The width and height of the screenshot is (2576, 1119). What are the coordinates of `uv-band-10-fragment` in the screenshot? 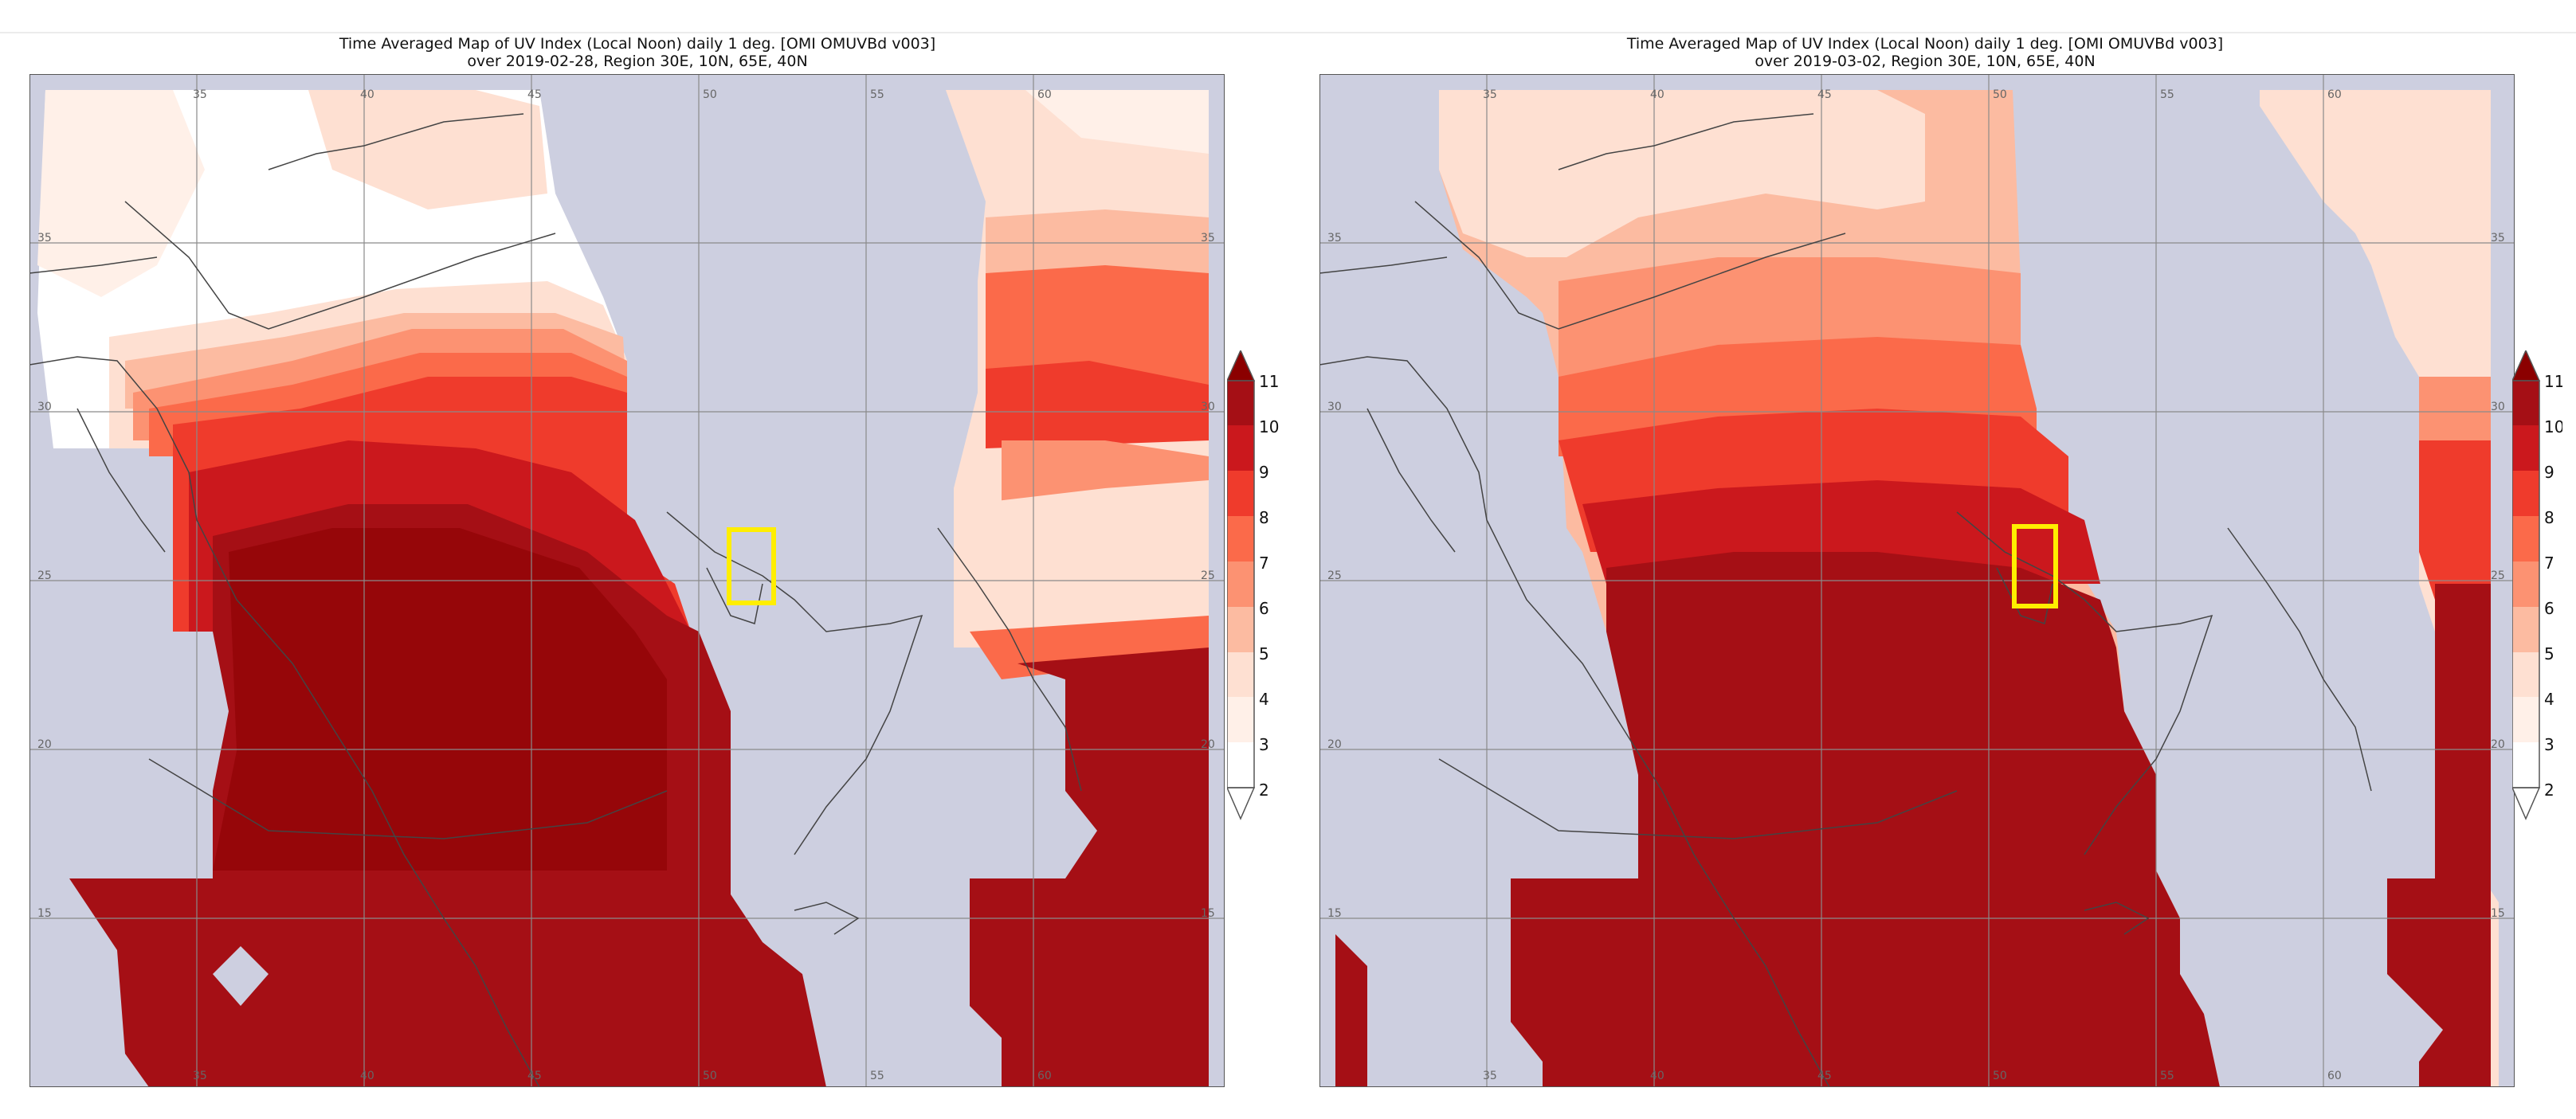 It's located at (1351, 1010).